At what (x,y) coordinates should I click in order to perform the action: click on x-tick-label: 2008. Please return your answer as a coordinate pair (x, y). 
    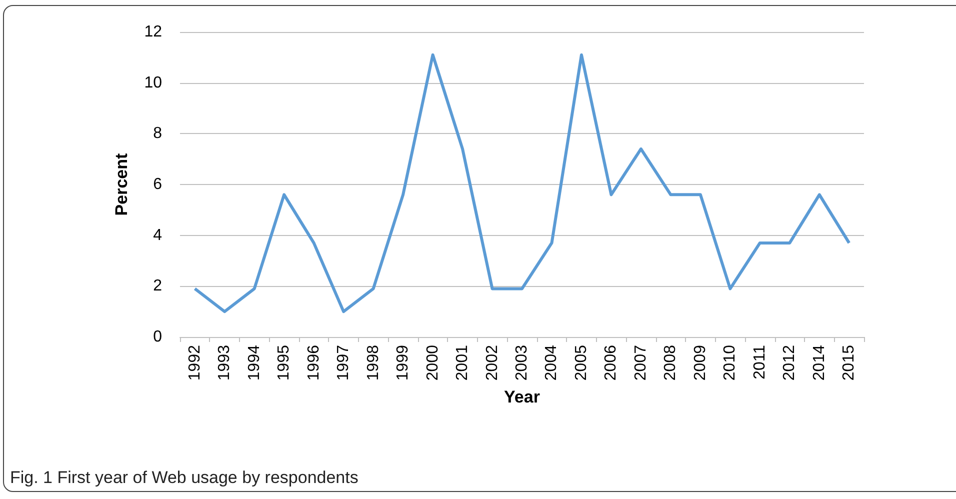
    Looking at the image, I should click on (671, 362).